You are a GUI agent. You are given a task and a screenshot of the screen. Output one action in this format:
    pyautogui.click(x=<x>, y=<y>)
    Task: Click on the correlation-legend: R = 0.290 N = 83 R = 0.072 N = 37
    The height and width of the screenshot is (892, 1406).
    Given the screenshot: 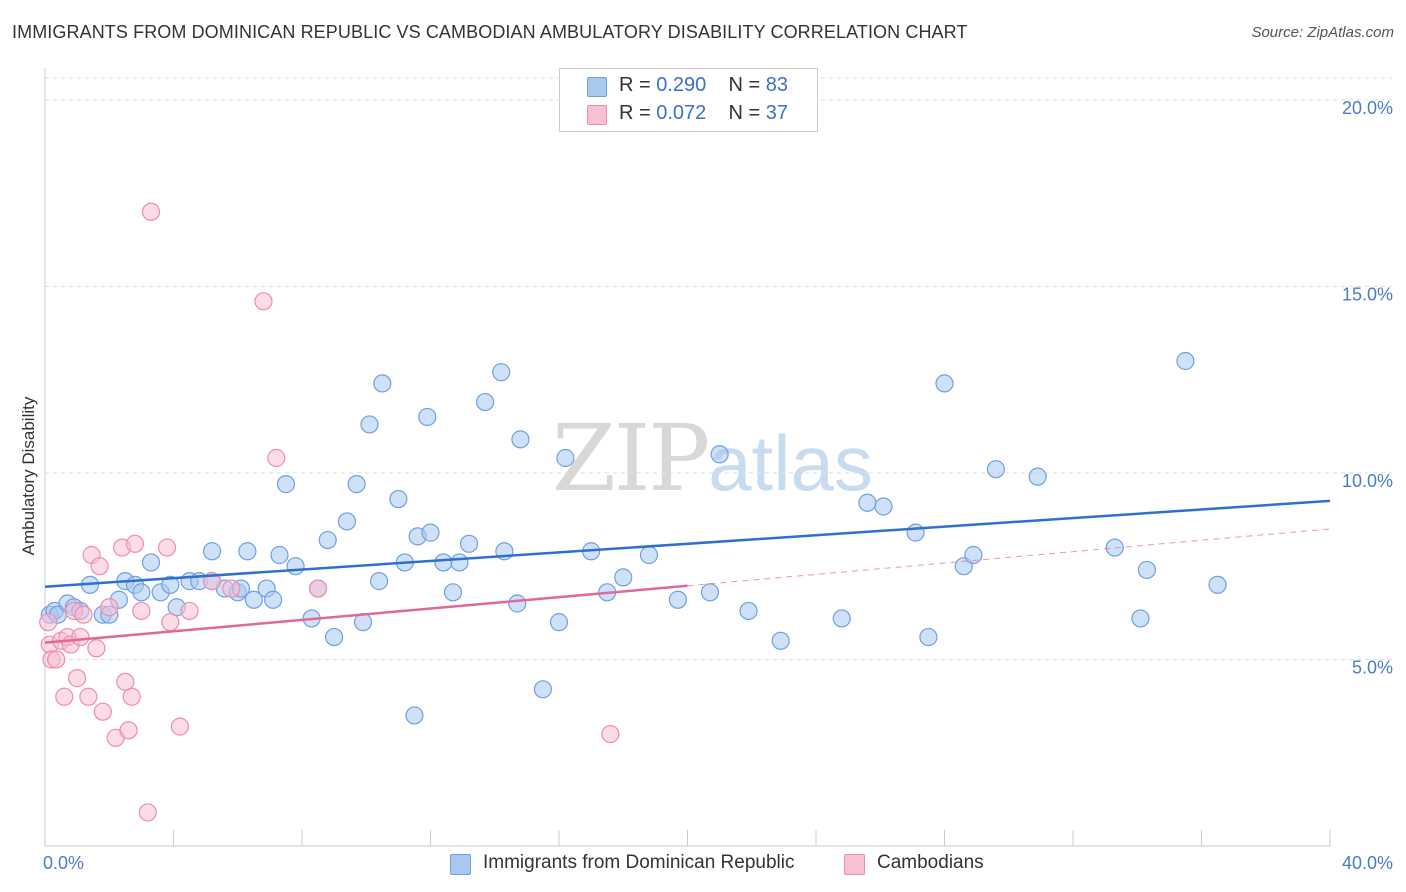 What is the action you would take?
    pyautogui.click(x=688, y=100)
    